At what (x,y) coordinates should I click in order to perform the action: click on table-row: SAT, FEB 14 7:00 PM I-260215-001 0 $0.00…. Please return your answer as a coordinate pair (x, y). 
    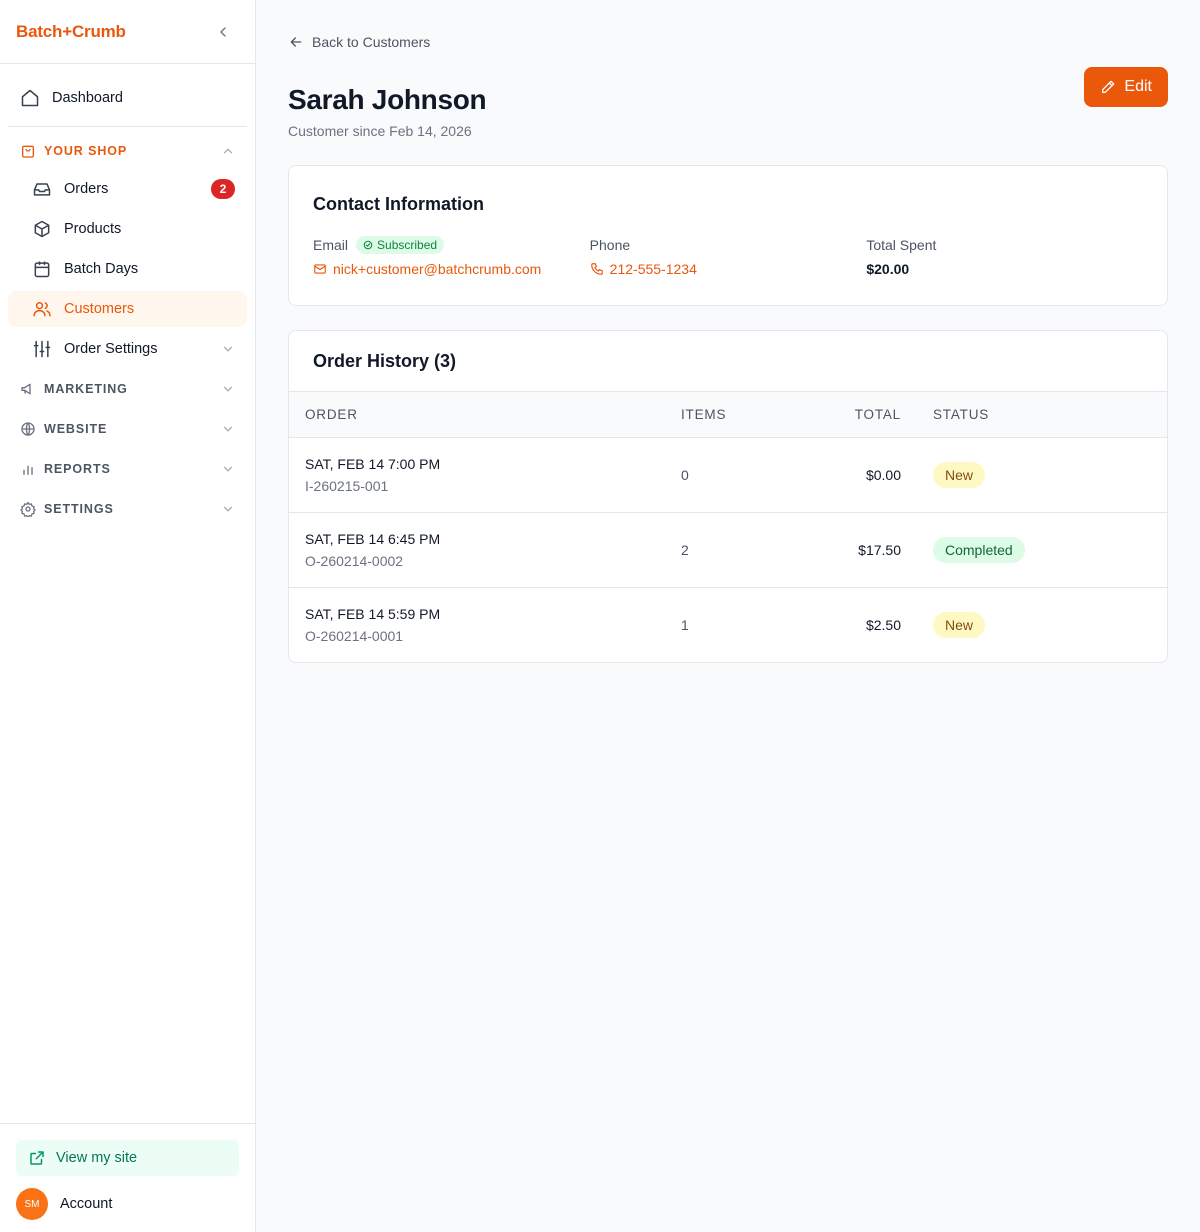
    Looking at the image, I should click on (728, 474).